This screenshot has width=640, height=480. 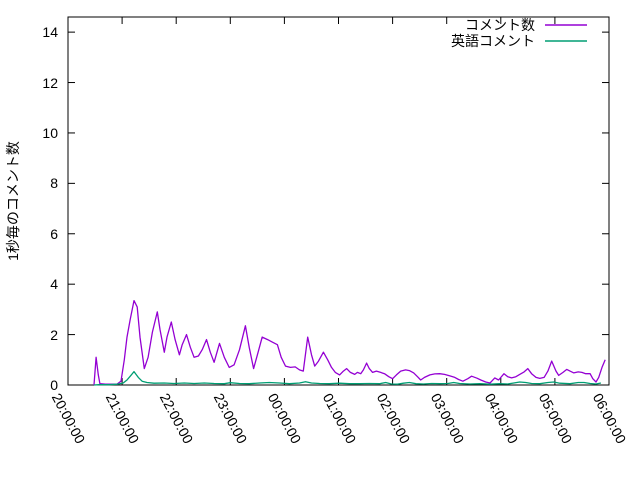 I want to click on series-line-comment-count, so click(x=349, y=342).